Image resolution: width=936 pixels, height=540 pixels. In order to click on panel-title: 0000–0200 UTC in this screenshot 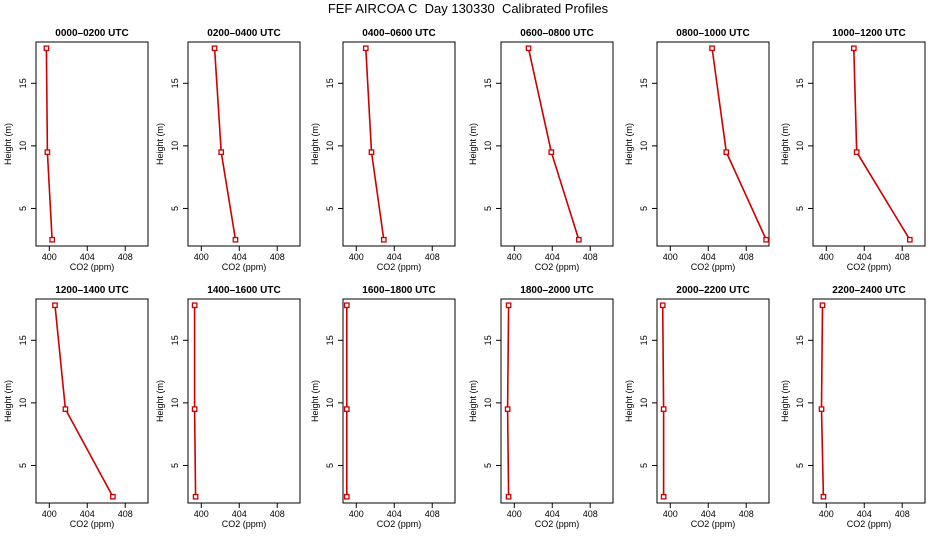, I will do `click(91, 33)`.